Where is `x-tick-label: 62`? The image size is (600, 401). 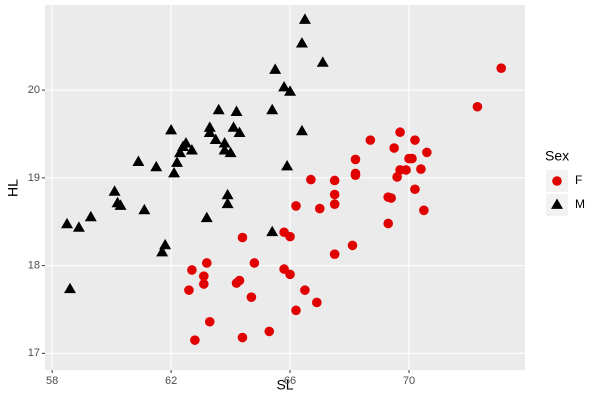
x-tick-label: 62 is located at coordinates (171, 381).